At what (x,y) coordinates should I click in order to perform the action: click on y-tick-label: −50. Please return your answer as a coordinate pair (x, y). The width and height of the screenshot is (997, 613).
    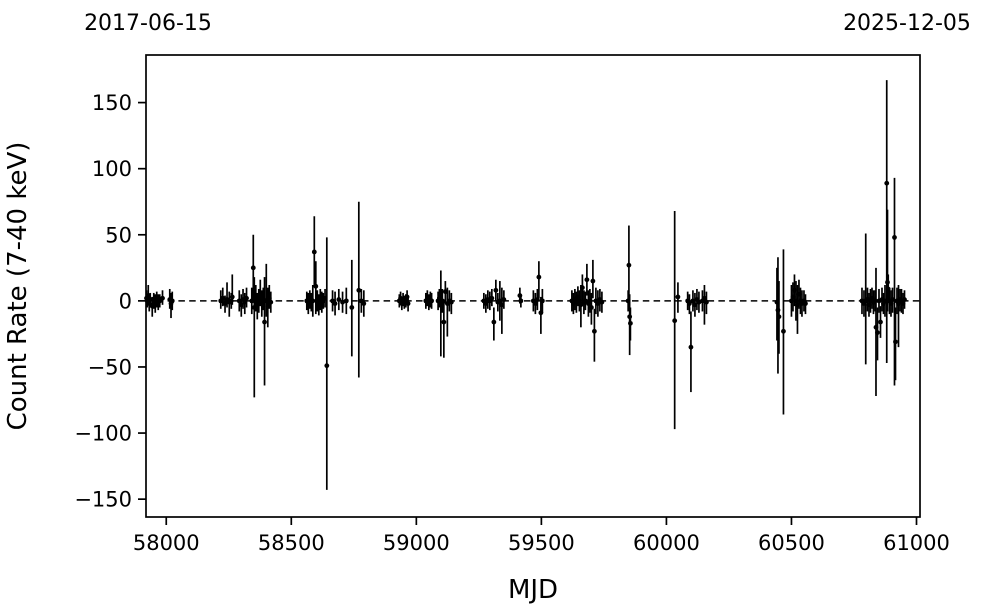
    Looking at the image, I should click on (110, 367).